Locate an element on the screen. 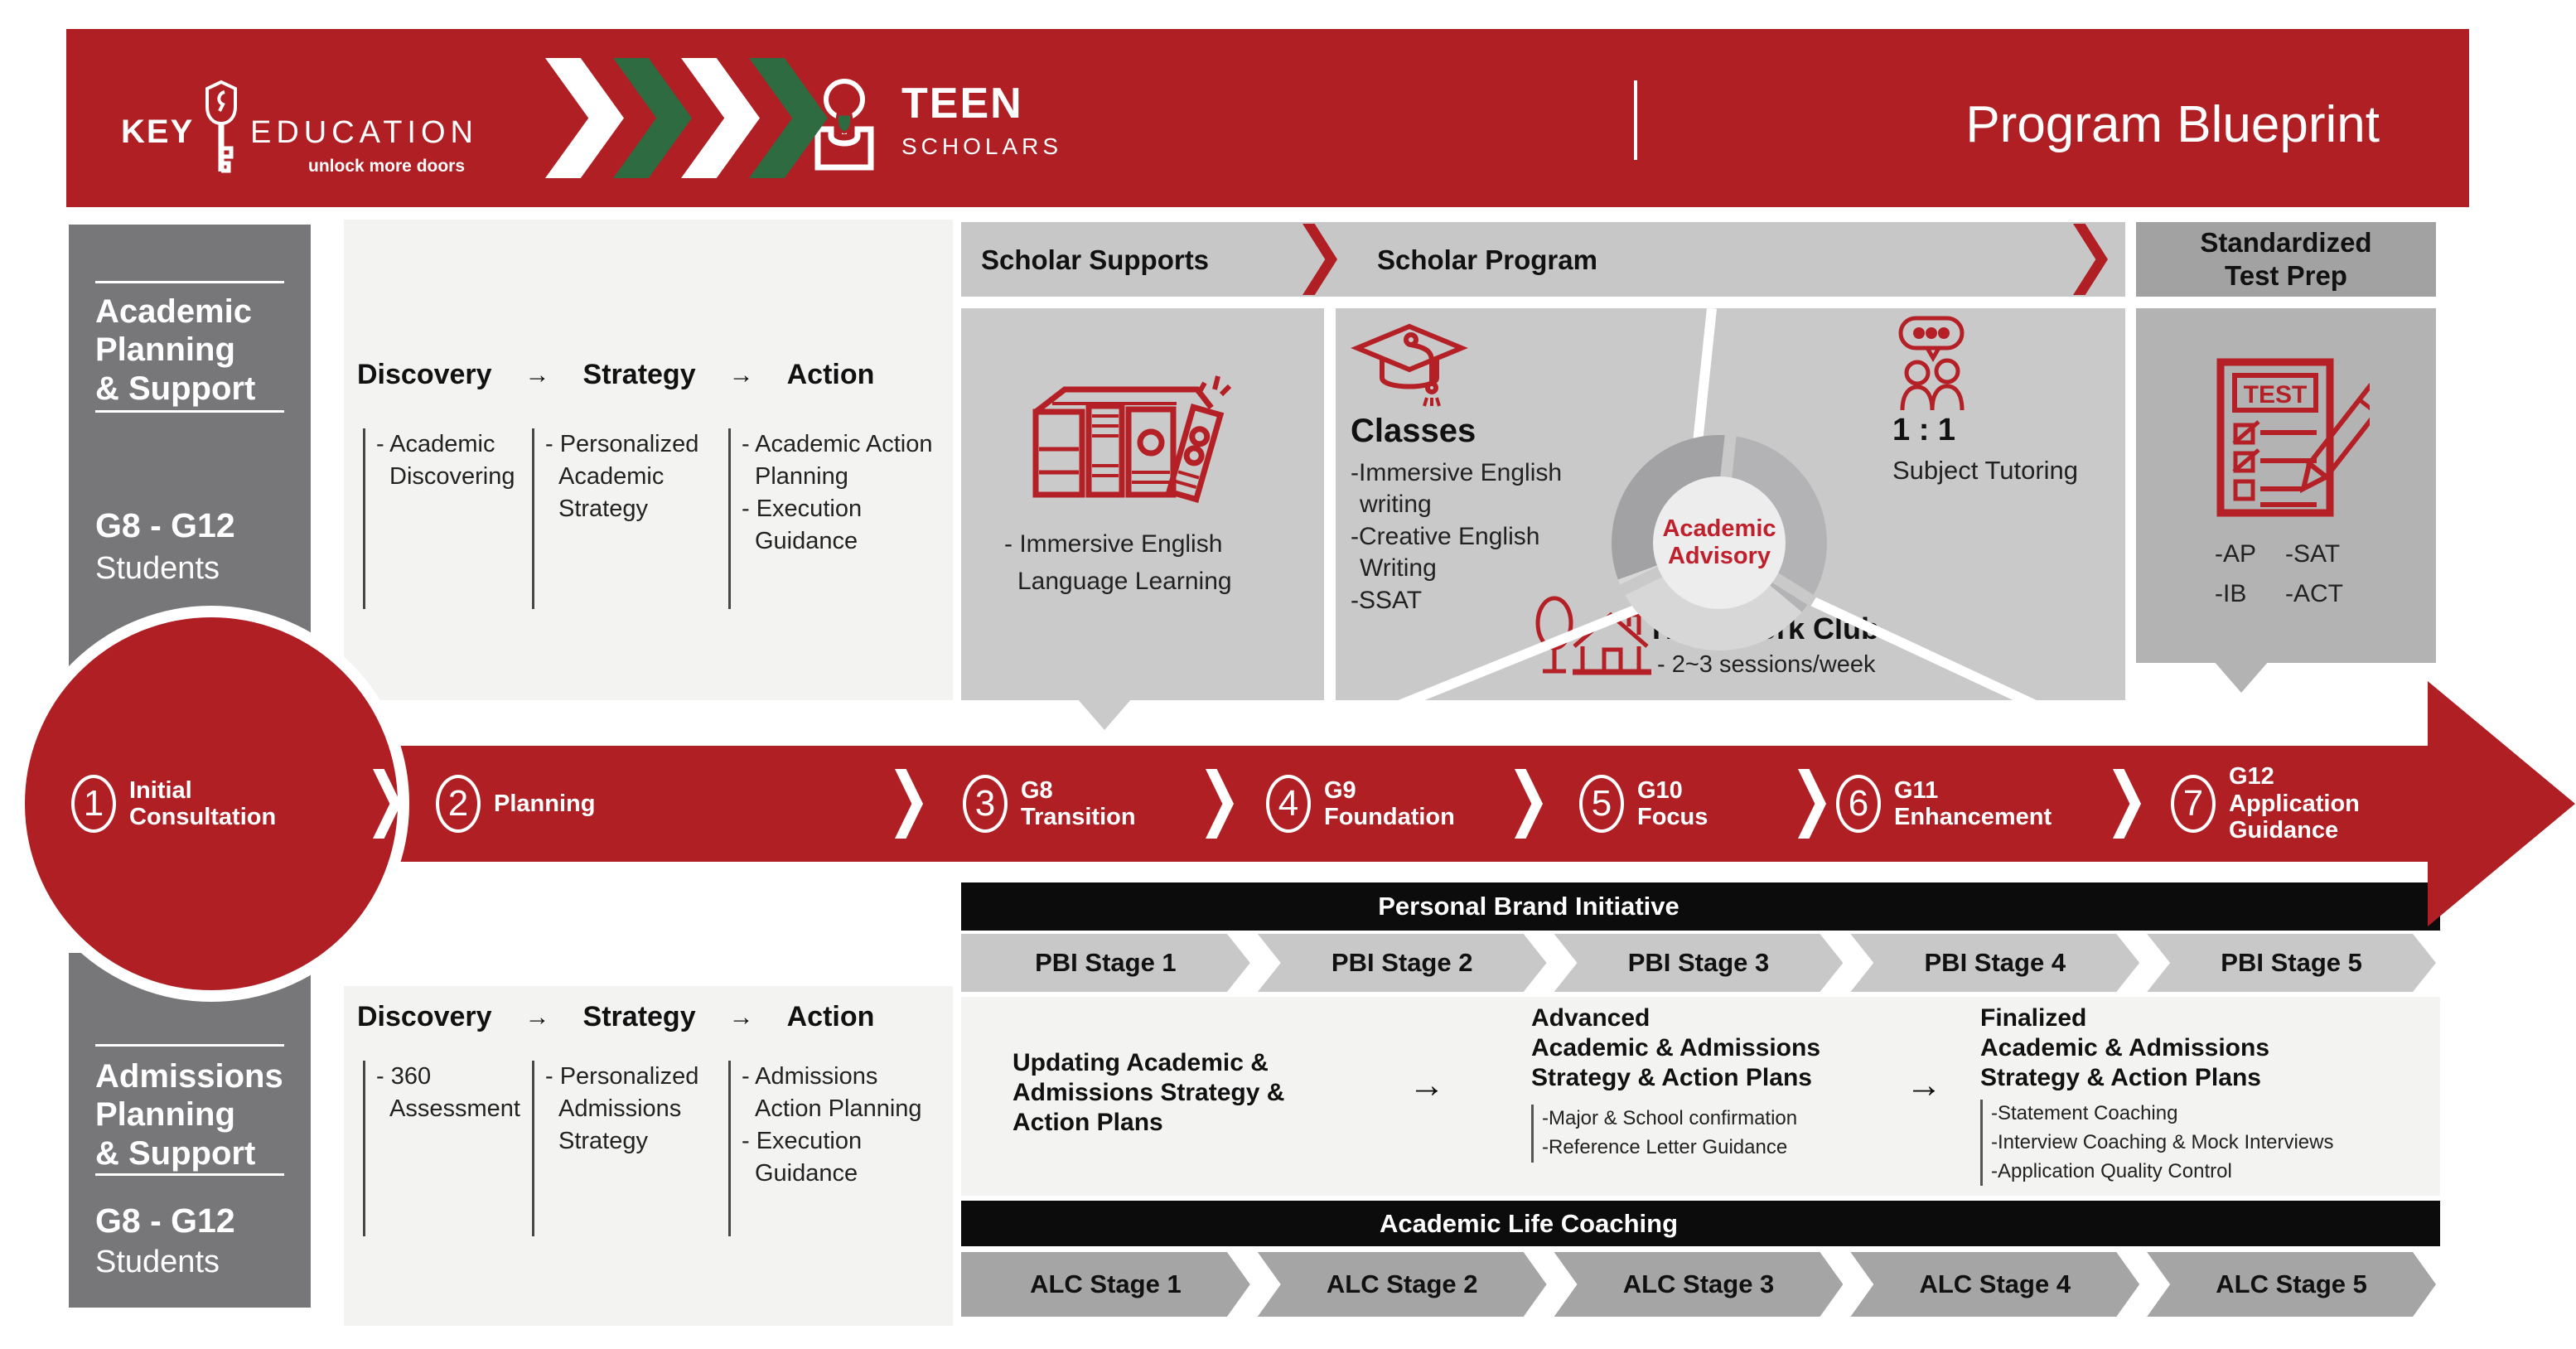 This screenshot has width=2576, height=1349. brand-key-text: KEY is located at coordinates (158, 132).